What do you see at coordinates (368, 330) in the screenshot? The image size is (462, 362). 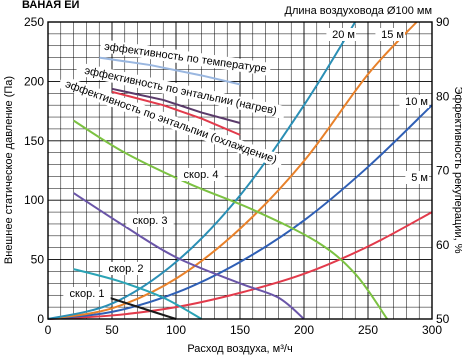 I see `x-tick-label: 250` at bounding box center [368, 330].